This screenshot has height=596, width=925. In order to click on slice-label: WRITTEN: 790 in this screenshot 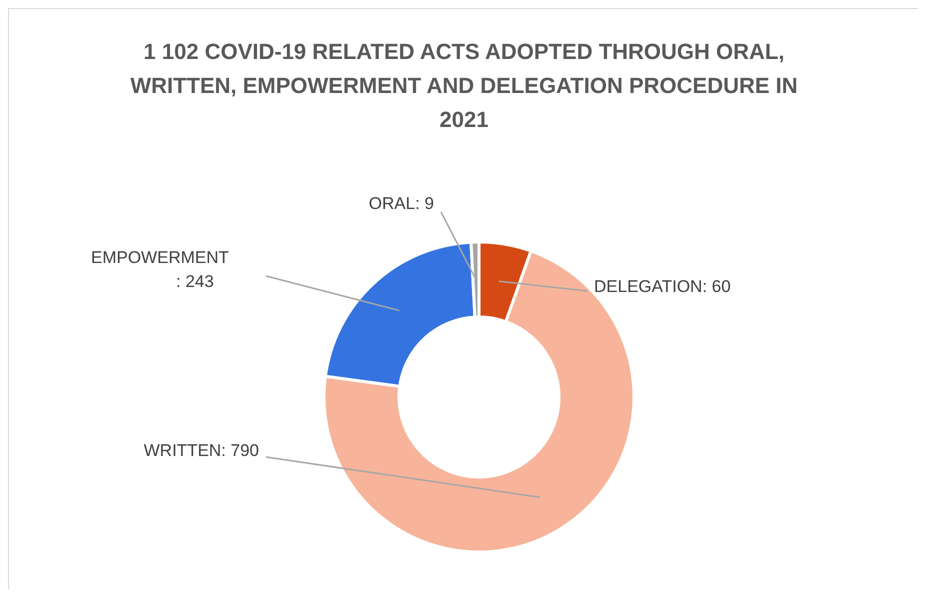, I will do `click(201, 450)`.